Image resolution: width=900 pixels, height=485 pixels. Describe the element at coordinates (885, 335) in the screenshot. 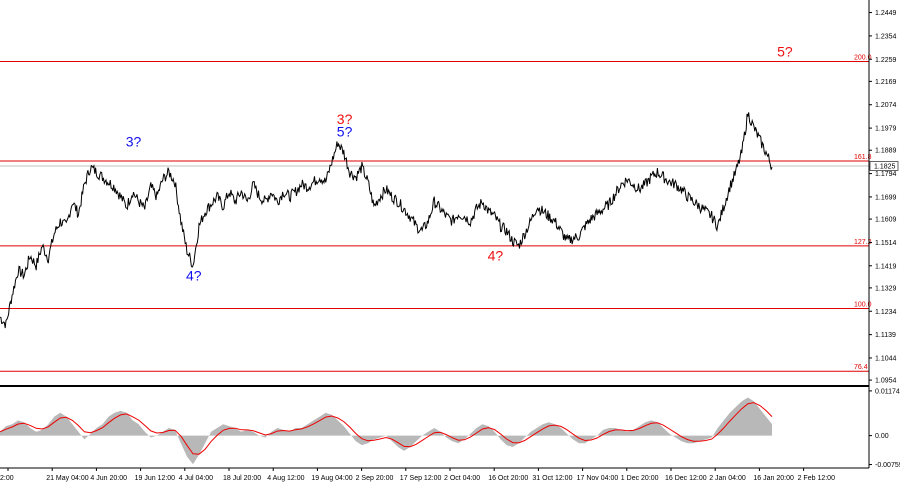

I see `price-tick-label: 1.1139` at that location.